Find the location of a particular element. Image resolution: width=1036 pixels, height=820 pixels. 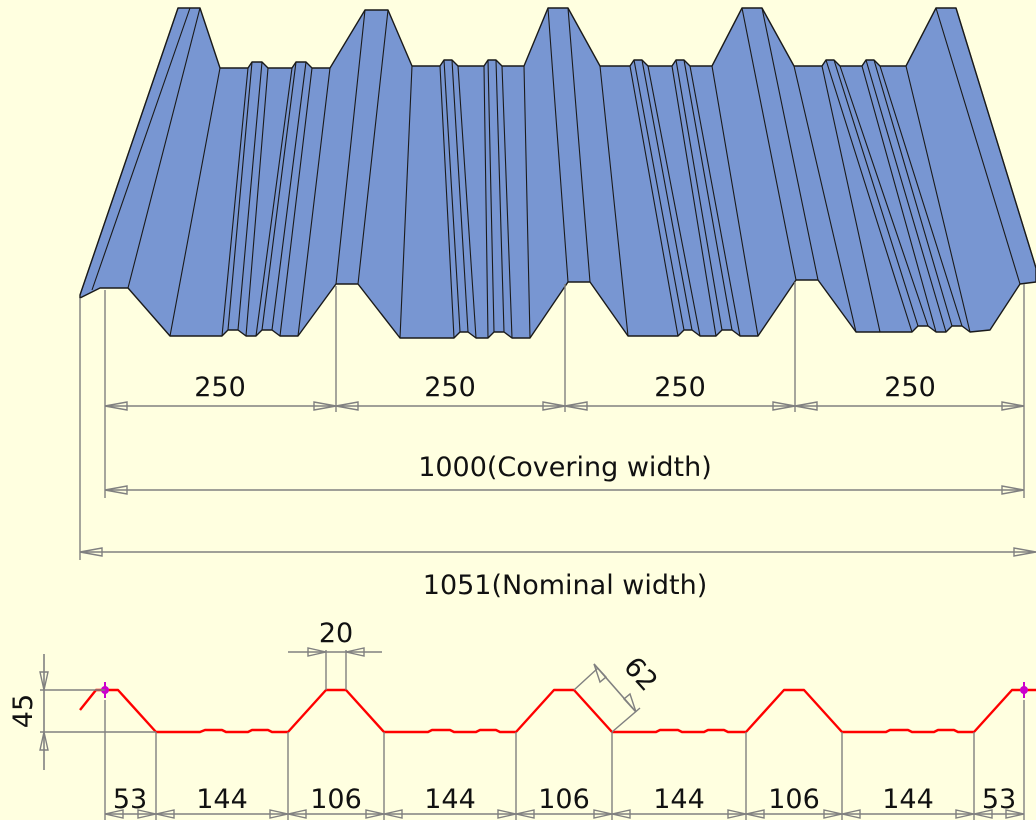

profile-line is located at coordinates (557, 711).